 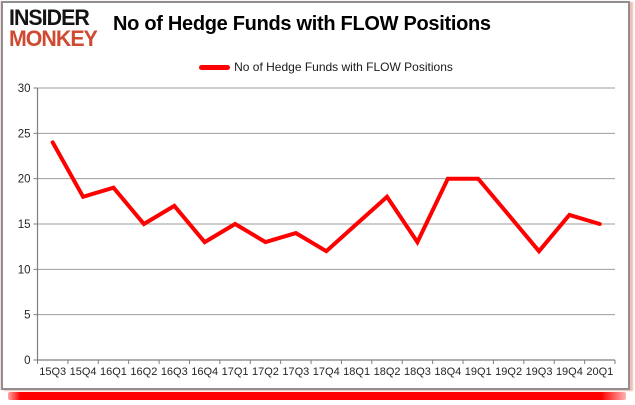 I want to click on x-axis-tick-label: 19Q4, so click(x=569, y=372).